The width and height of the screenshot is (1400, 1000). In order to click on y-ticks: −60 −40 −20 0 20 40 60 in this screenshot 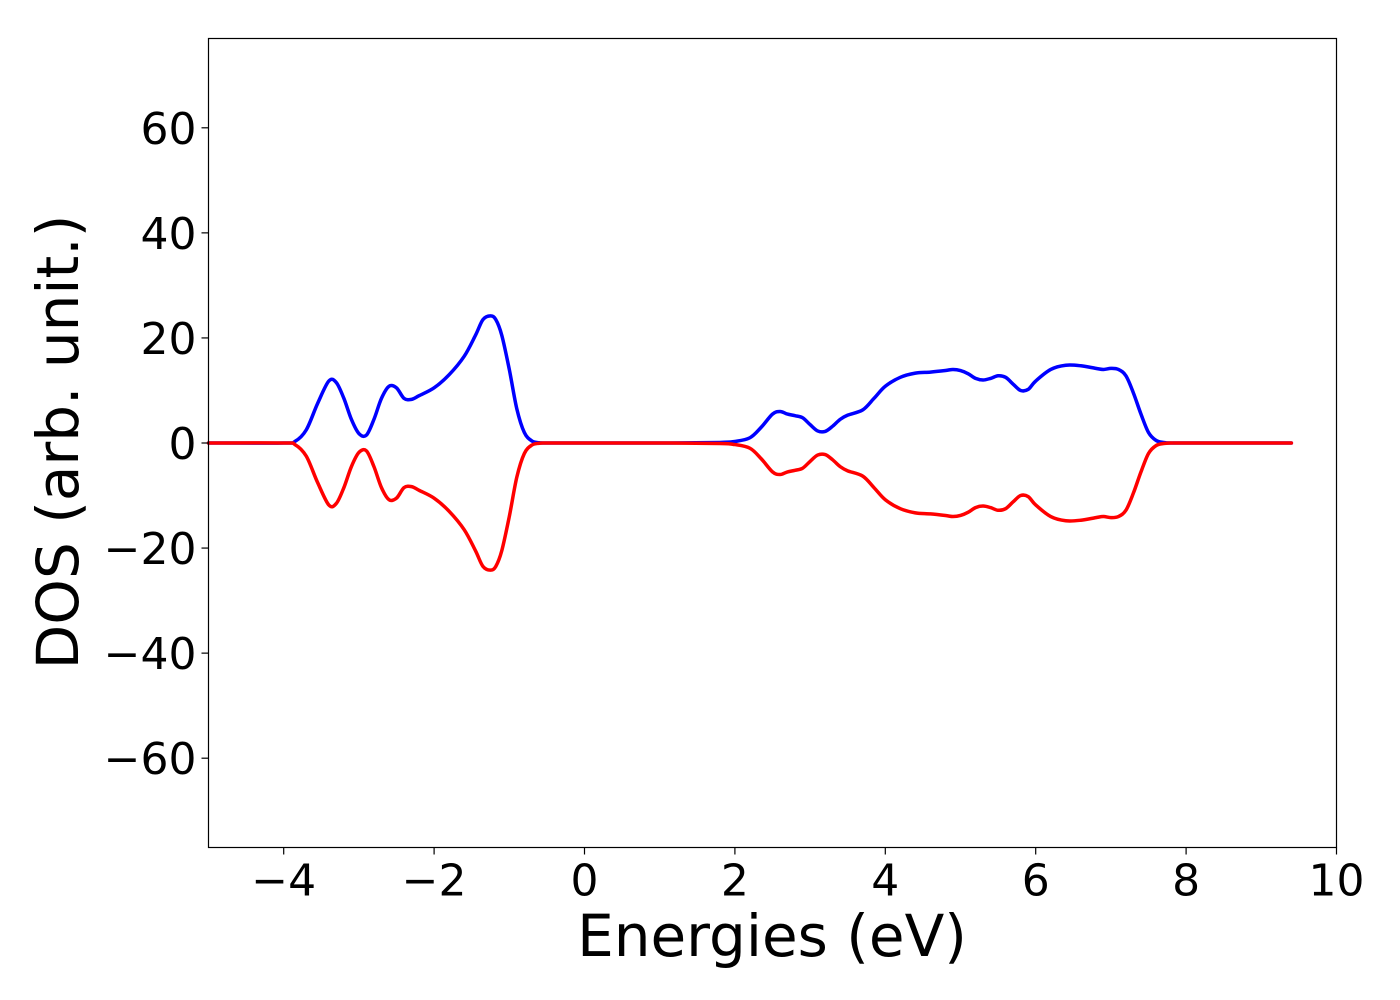, I will do `click(156, 444)`.